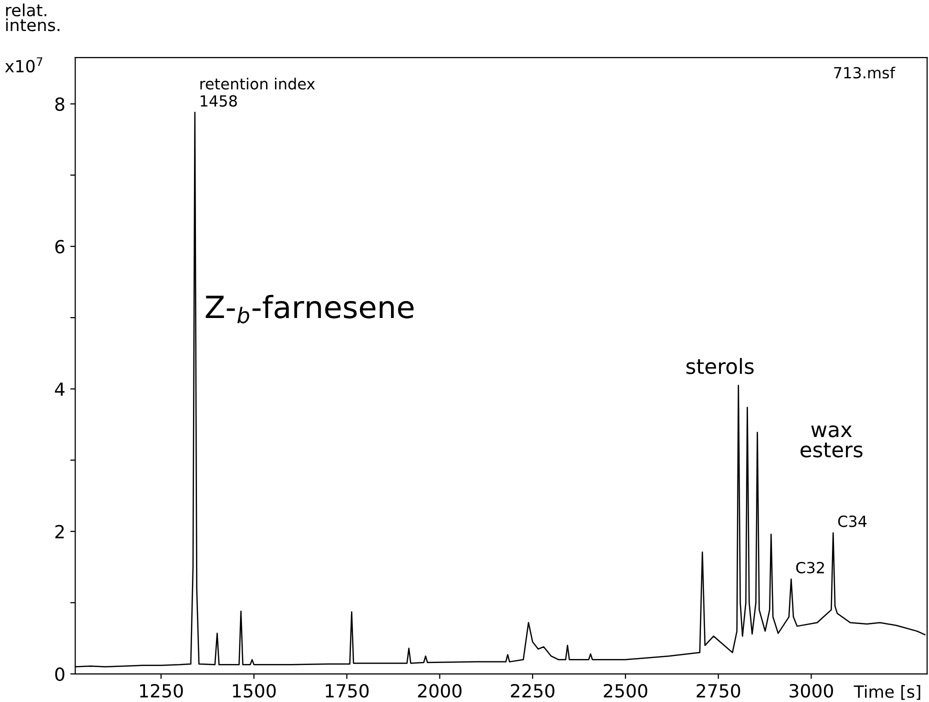 This screenshot has width=929, height=702. What do you see at coordinates (23, 64) in the screenshot?
I see `text: x10$^{7}$` at bounding box center [23, 64].